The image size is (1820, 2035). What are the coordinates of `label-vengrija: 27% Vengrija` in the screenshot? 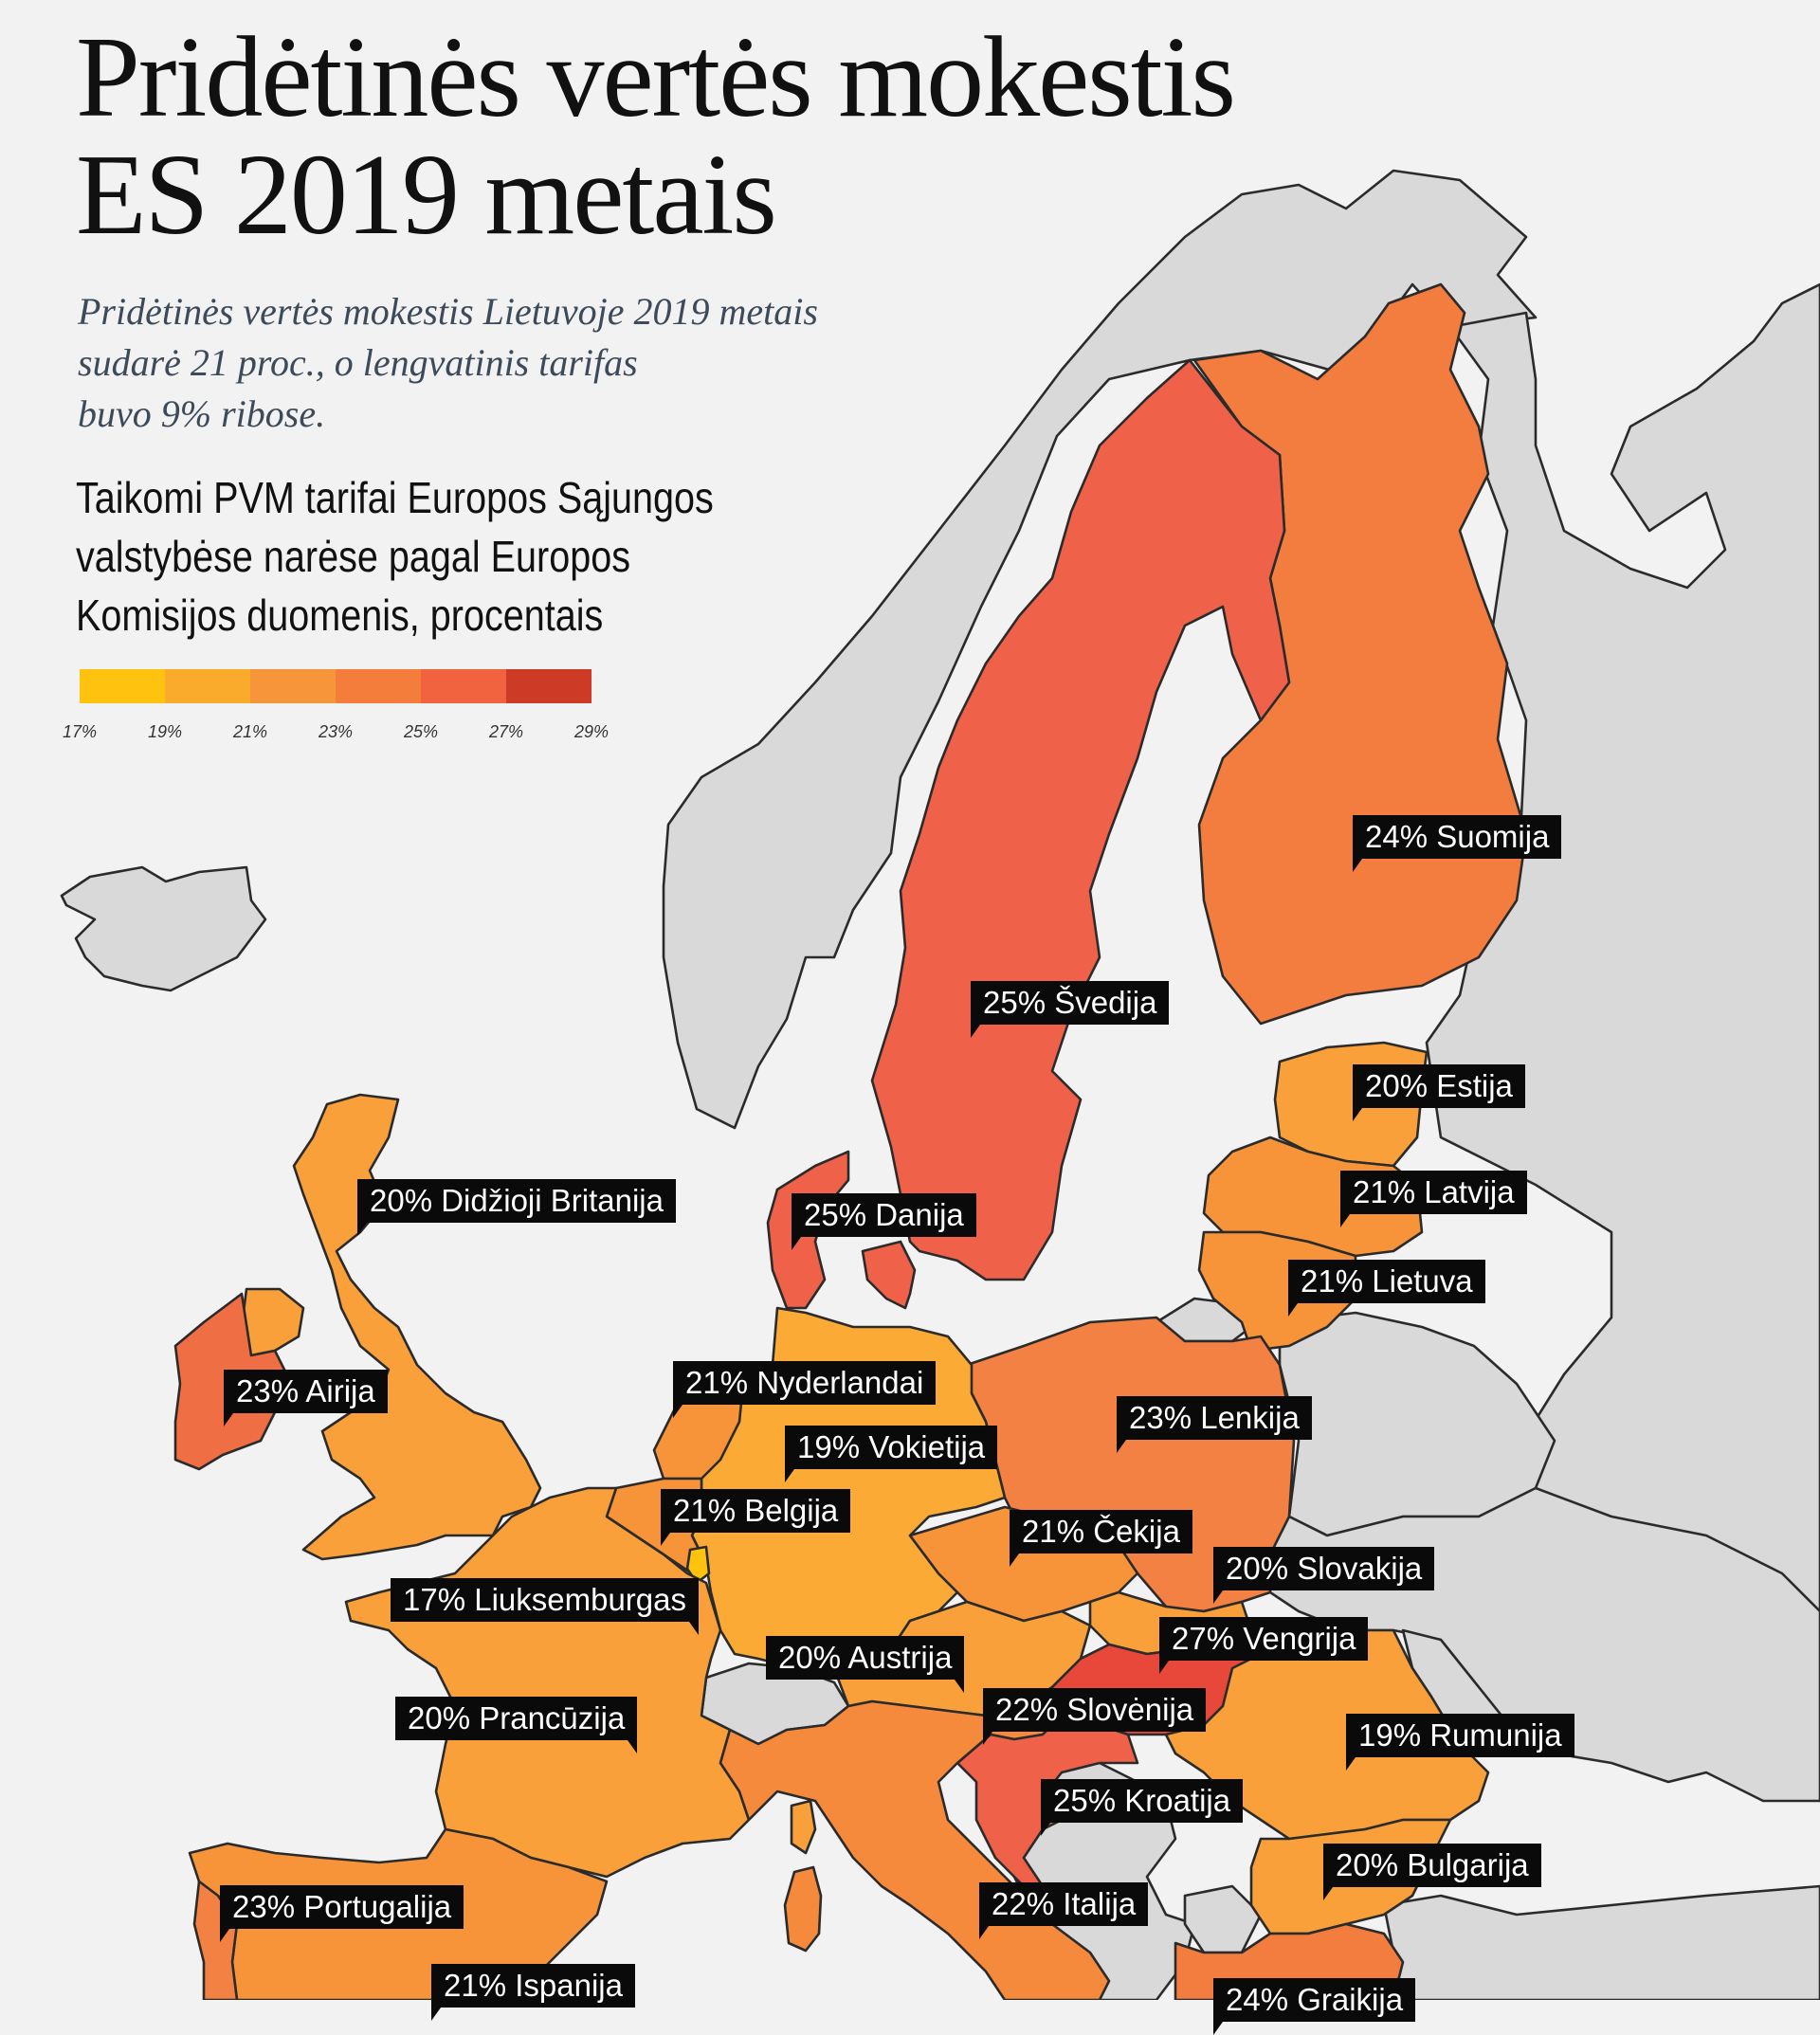 It's located at (1264, 1645).